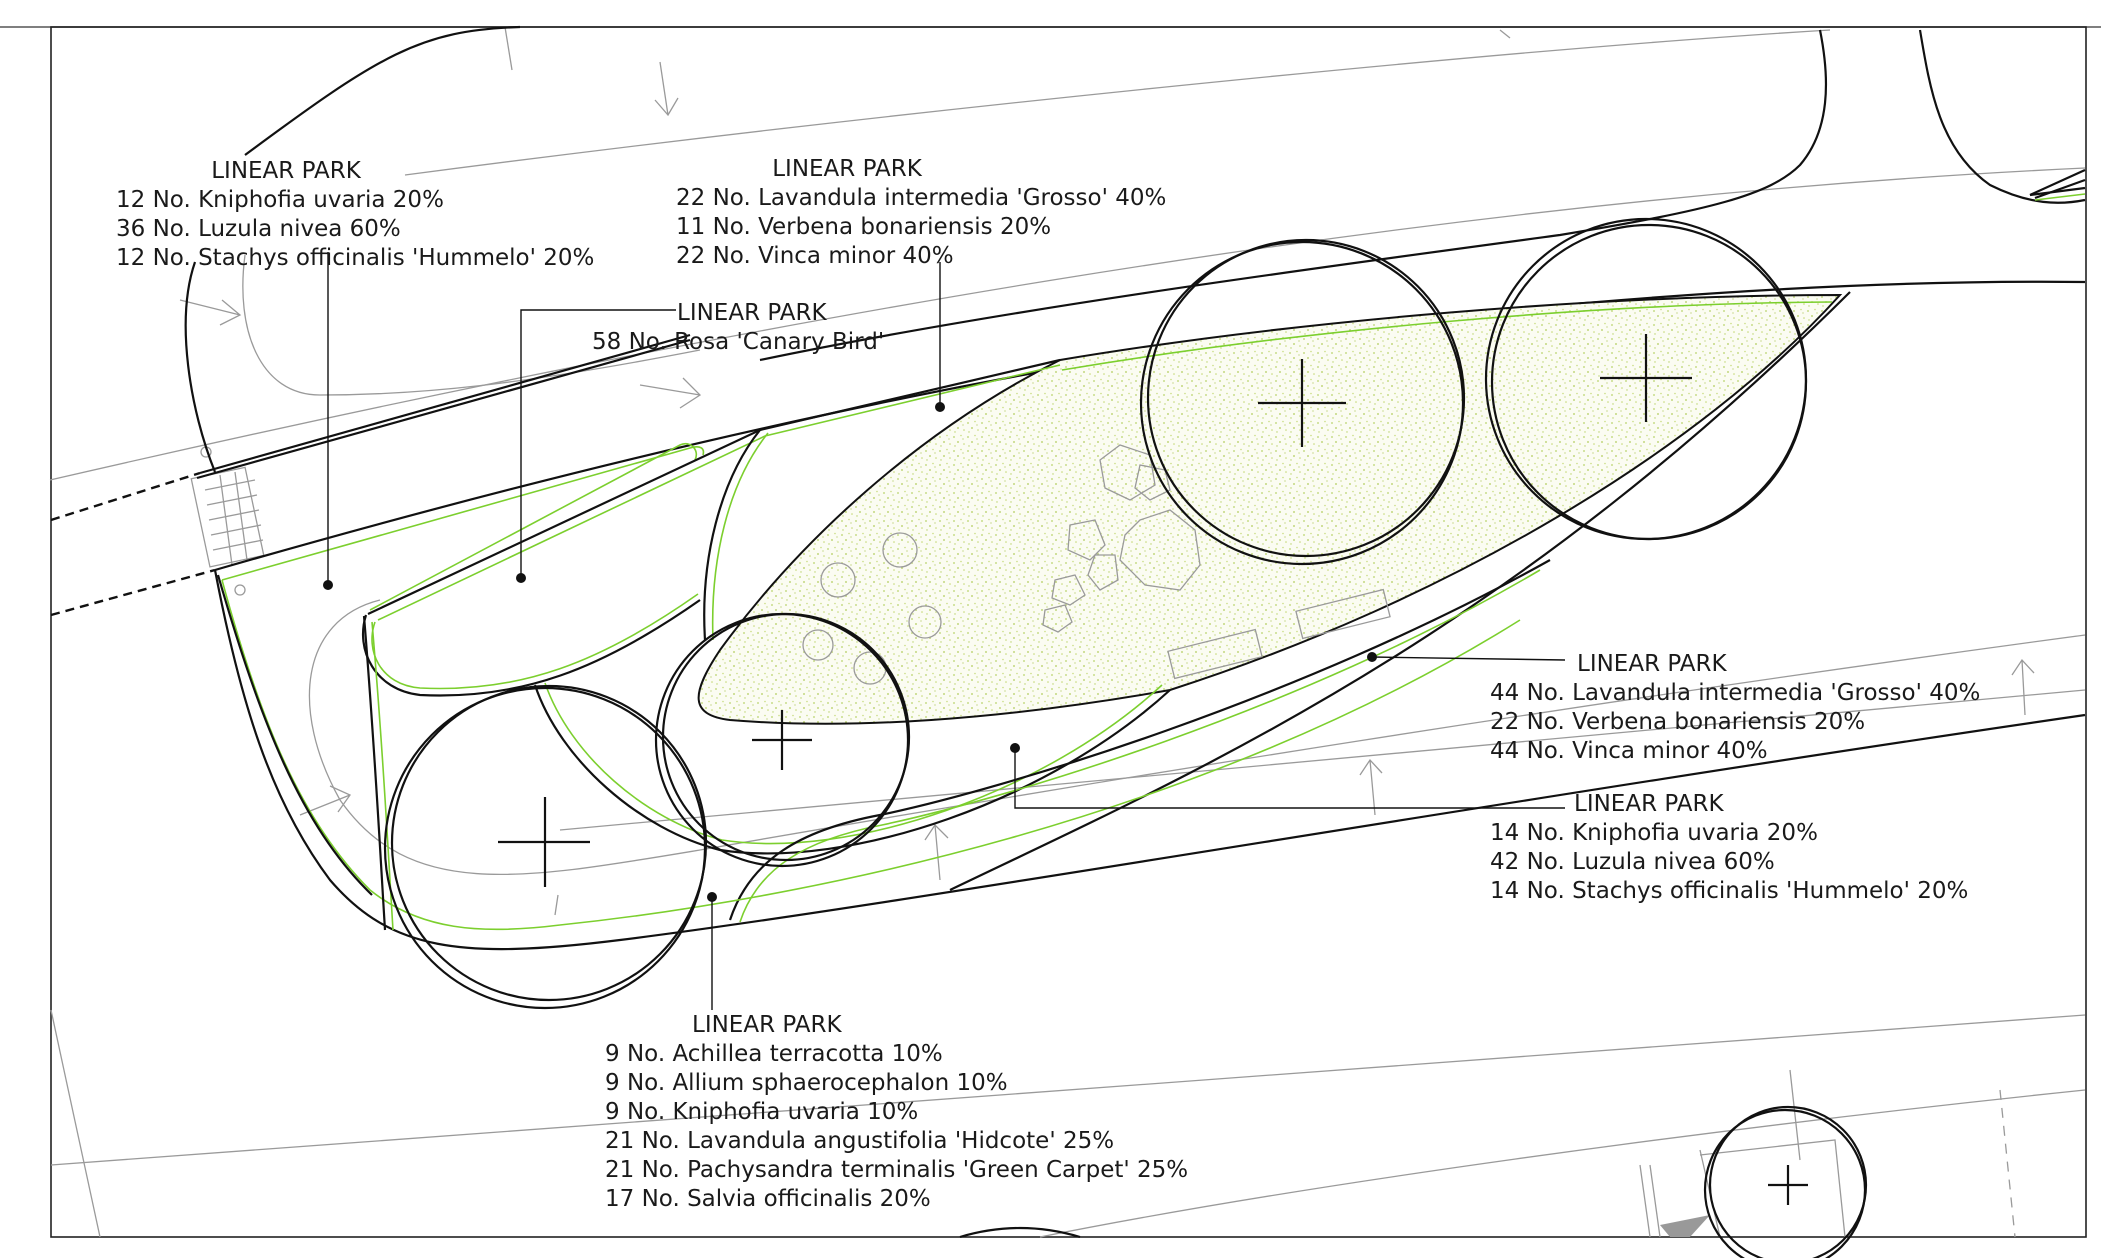 Image resolution: width=2101 pixels, height=1258 pixels. I want to click on label-line: 12 No. Kniphofia uvaria 20%, so click(280, 200).